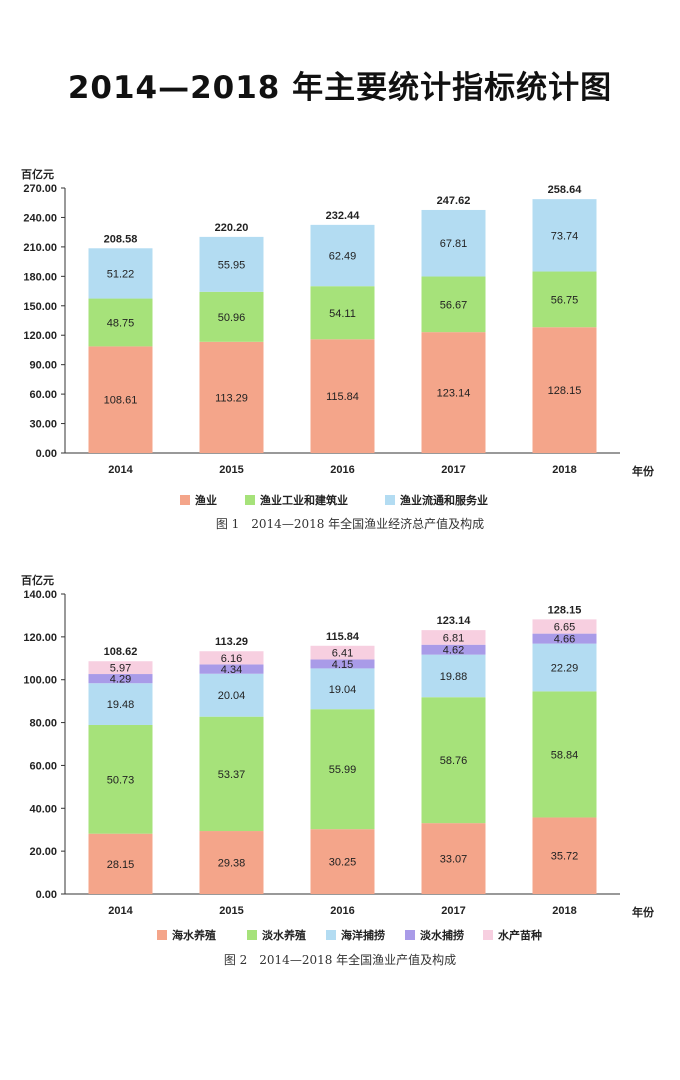 Image resolution: width=680 pixels, height=1080 pixels. I want to click on y-tick-label: 270.00, so click(40, 189).